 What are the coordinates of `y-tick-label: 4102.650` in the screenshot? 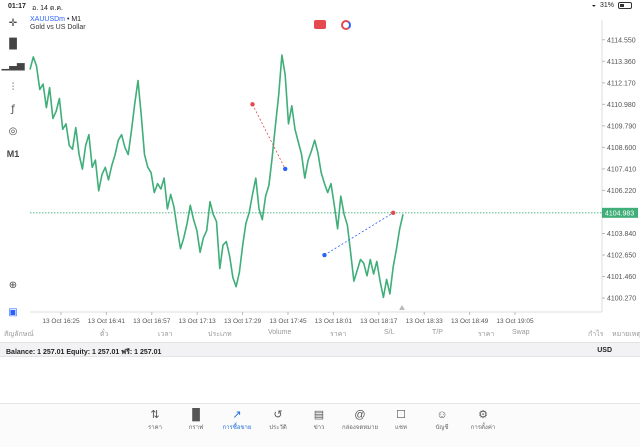 It's located at (621, 256).